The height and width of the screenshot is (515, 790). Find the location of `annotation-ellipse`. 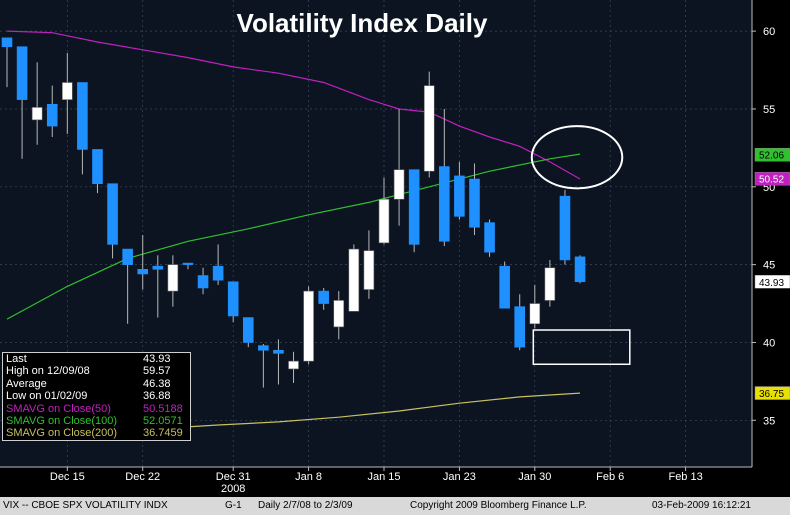

annotation-ellipse is located at coordinates (577, 157).